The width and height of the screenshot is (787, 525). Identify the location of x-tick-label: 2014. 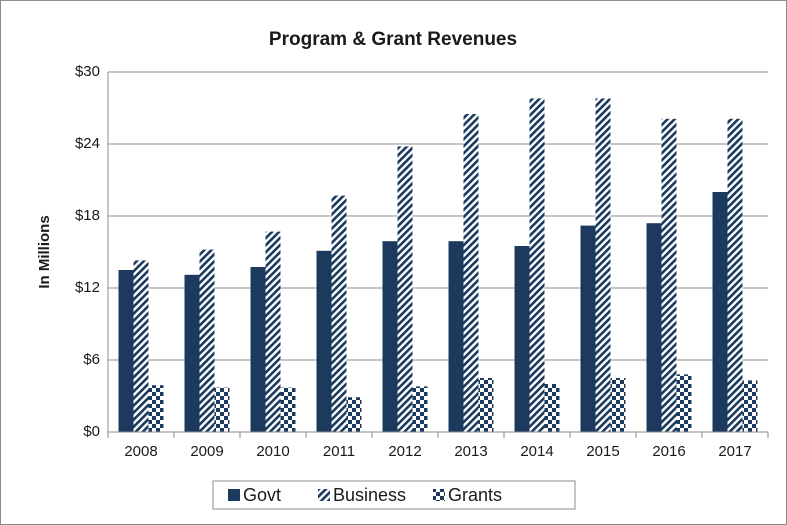
(536, 451).